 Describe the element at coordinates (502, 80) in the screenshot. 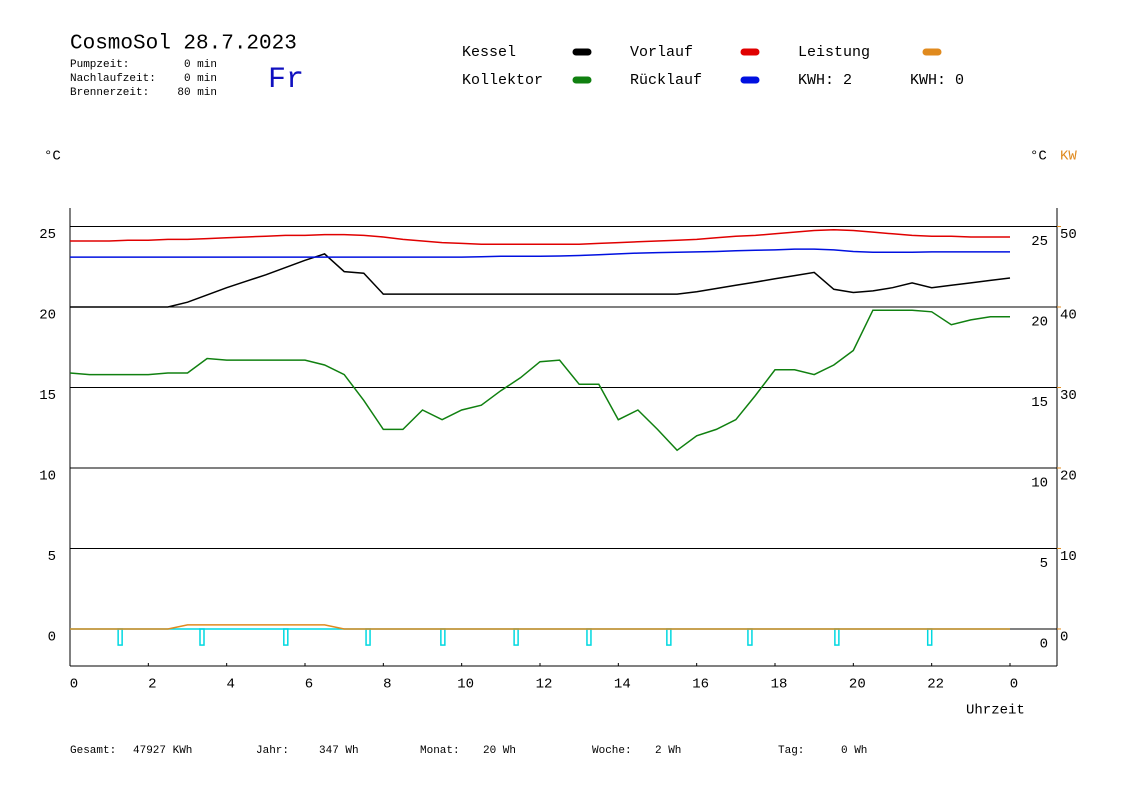

I see `legend-label: Kollektor` at that location.